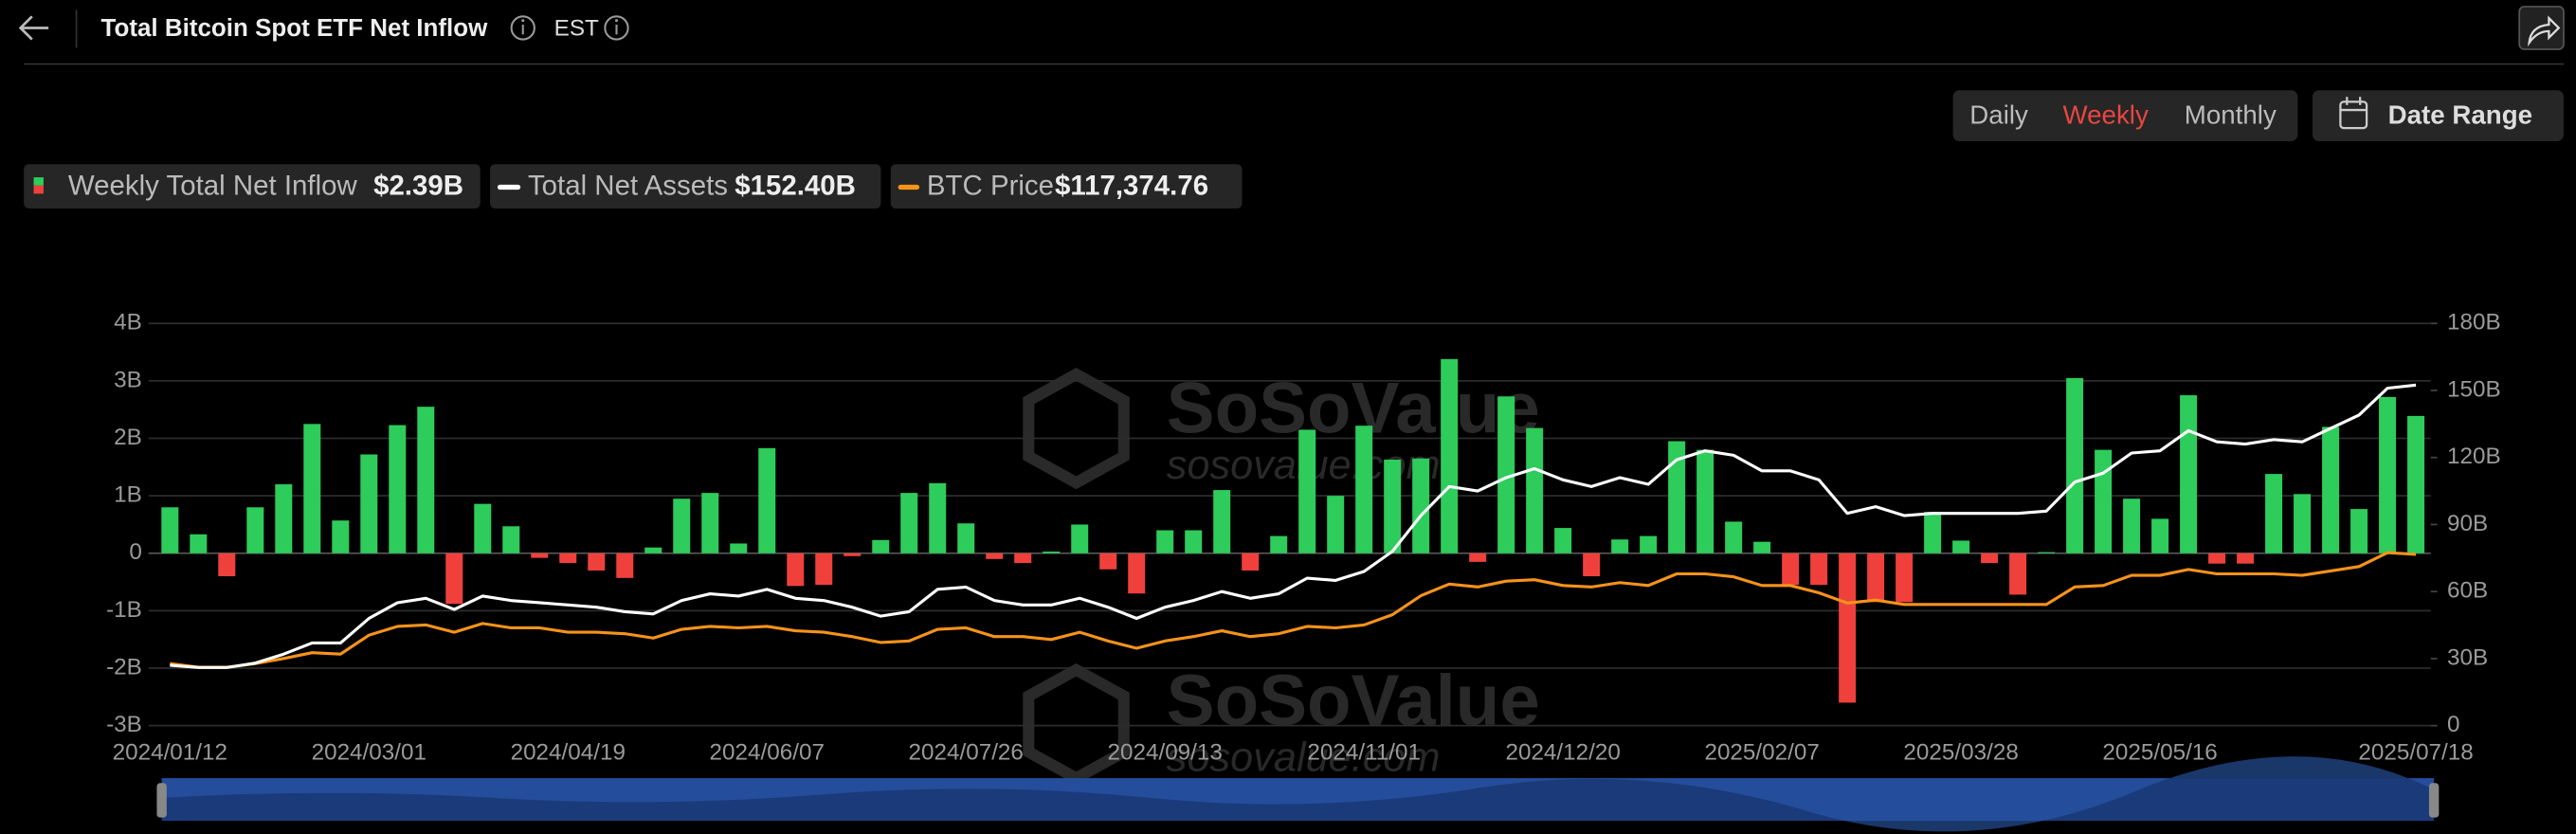  Describe the element at coordinates (1304, 757) in the screenshot. I see `watermark-site: sosovalue.com` at that location.